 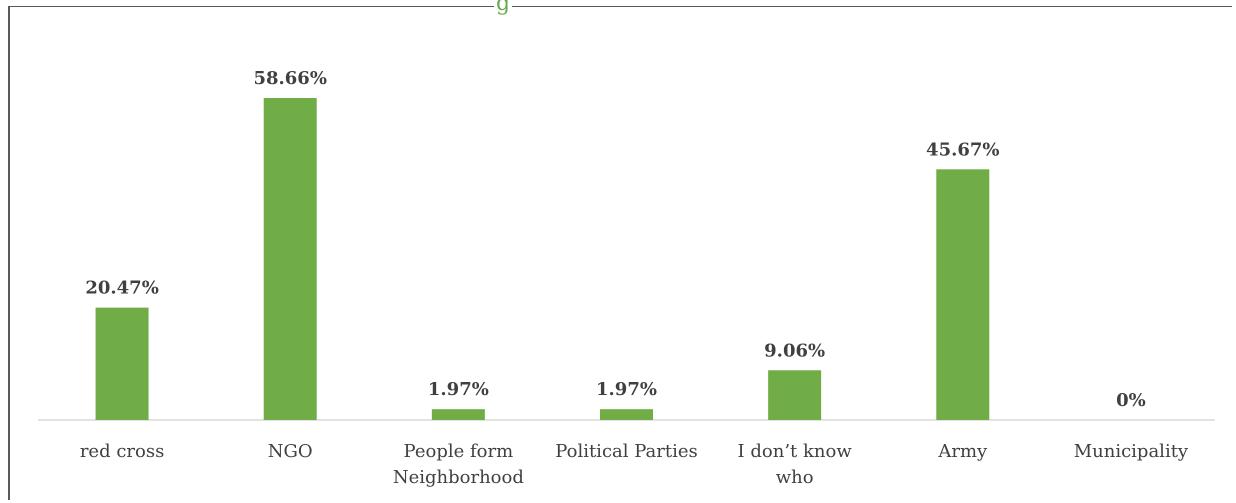 What do you see at coordinates (503, 7) in the screenshot?
I see `chart-title-fragment: g` at bounding box center [503, 7].